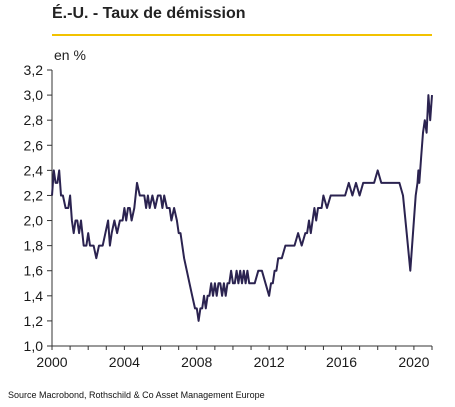  What do you see at coordinates (38, 208) in the screenshot?
I see `y-axis: 1,0 1,2 1,4 1,6 1,8 2,0 2,2 2,4 2,6 2,8 3,0 3,2` at bounding box center [38, 208].